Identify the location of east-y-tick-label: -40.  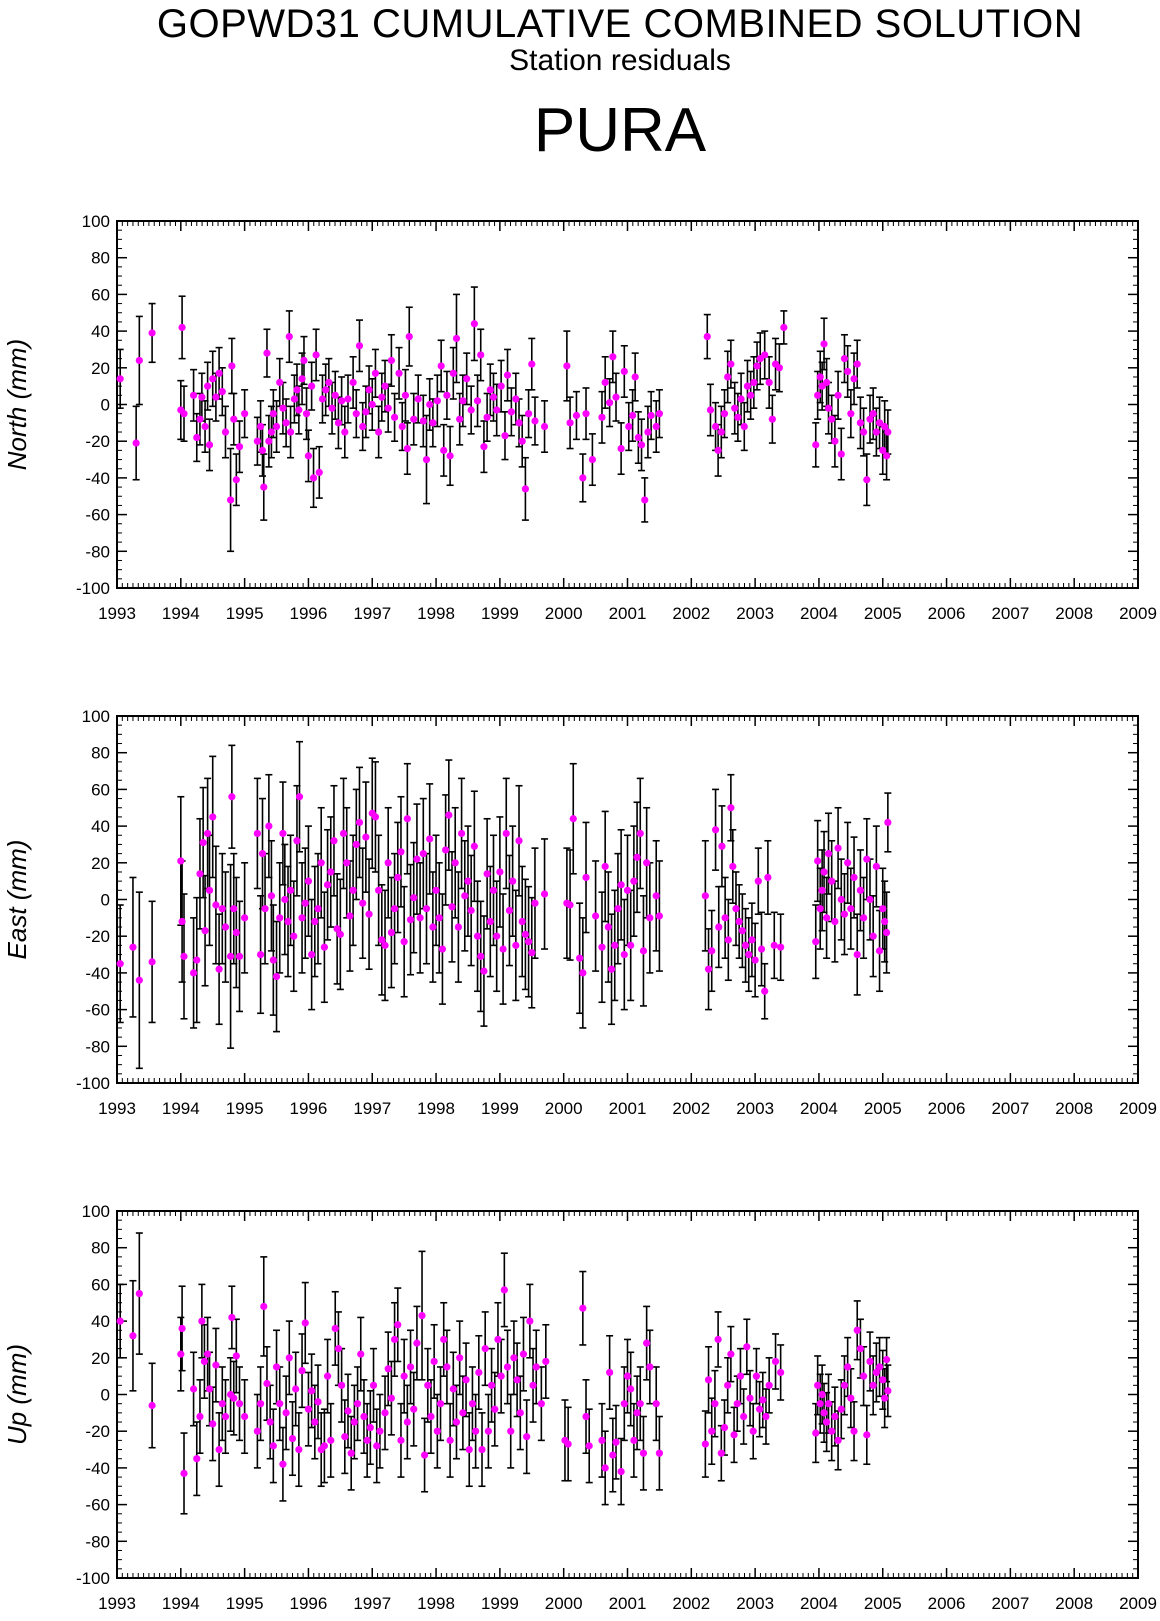
(97, 973).